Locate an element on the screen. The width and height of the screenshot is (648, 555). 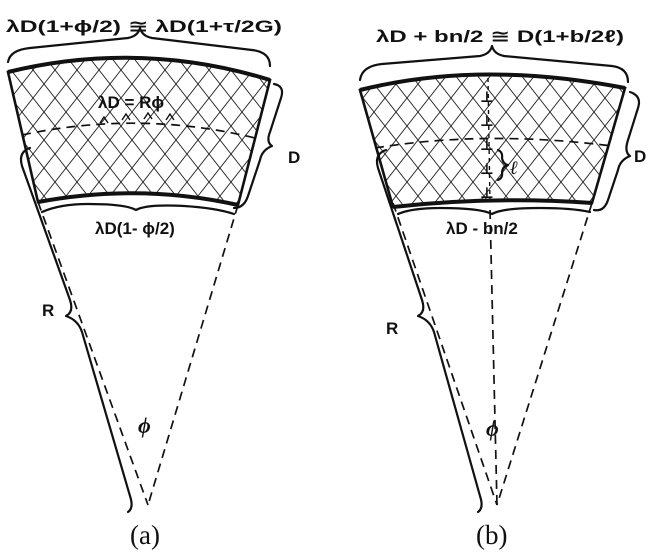
wedge-left-line-b is located at coordinates (445, 354).